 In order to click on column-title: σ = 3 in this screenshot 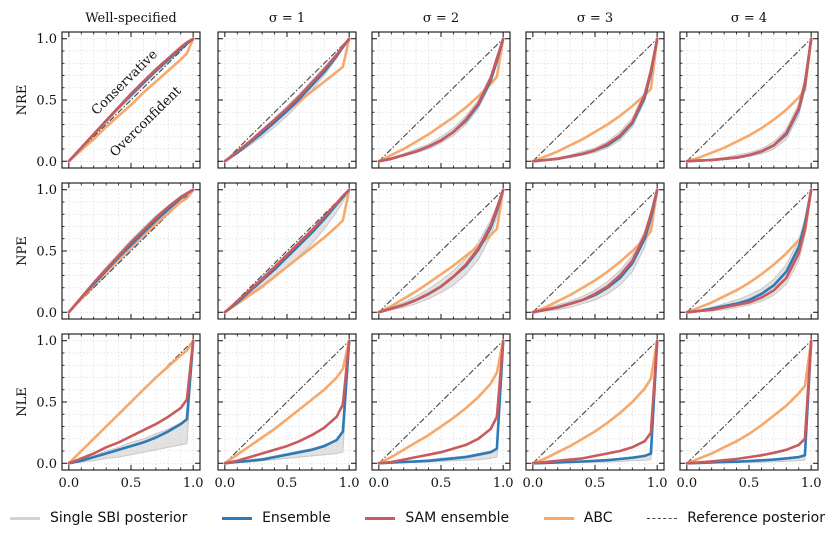, I will do `click(595, 18)`.